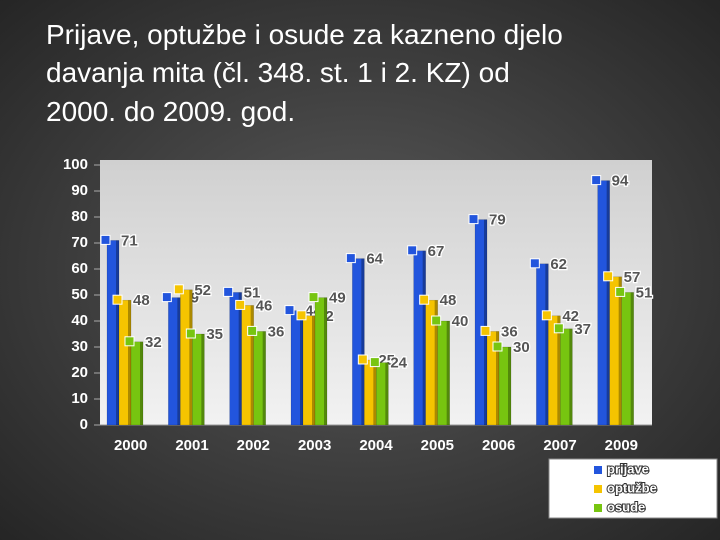 Image resolution: width=720 pixels, height=540 pixels. I want to click on value-label: 37, so click(582, 329).